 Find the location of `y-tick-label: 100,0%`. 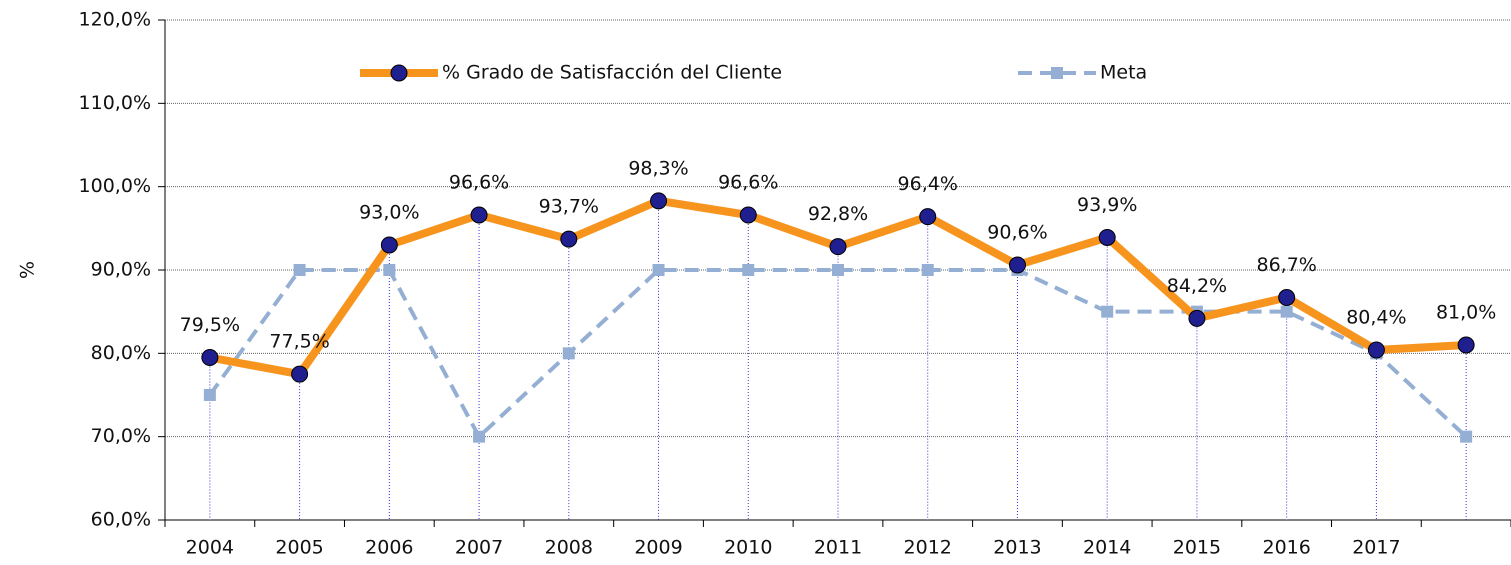

y-tick-label: 100,0% is located at coordinates (115, 186).